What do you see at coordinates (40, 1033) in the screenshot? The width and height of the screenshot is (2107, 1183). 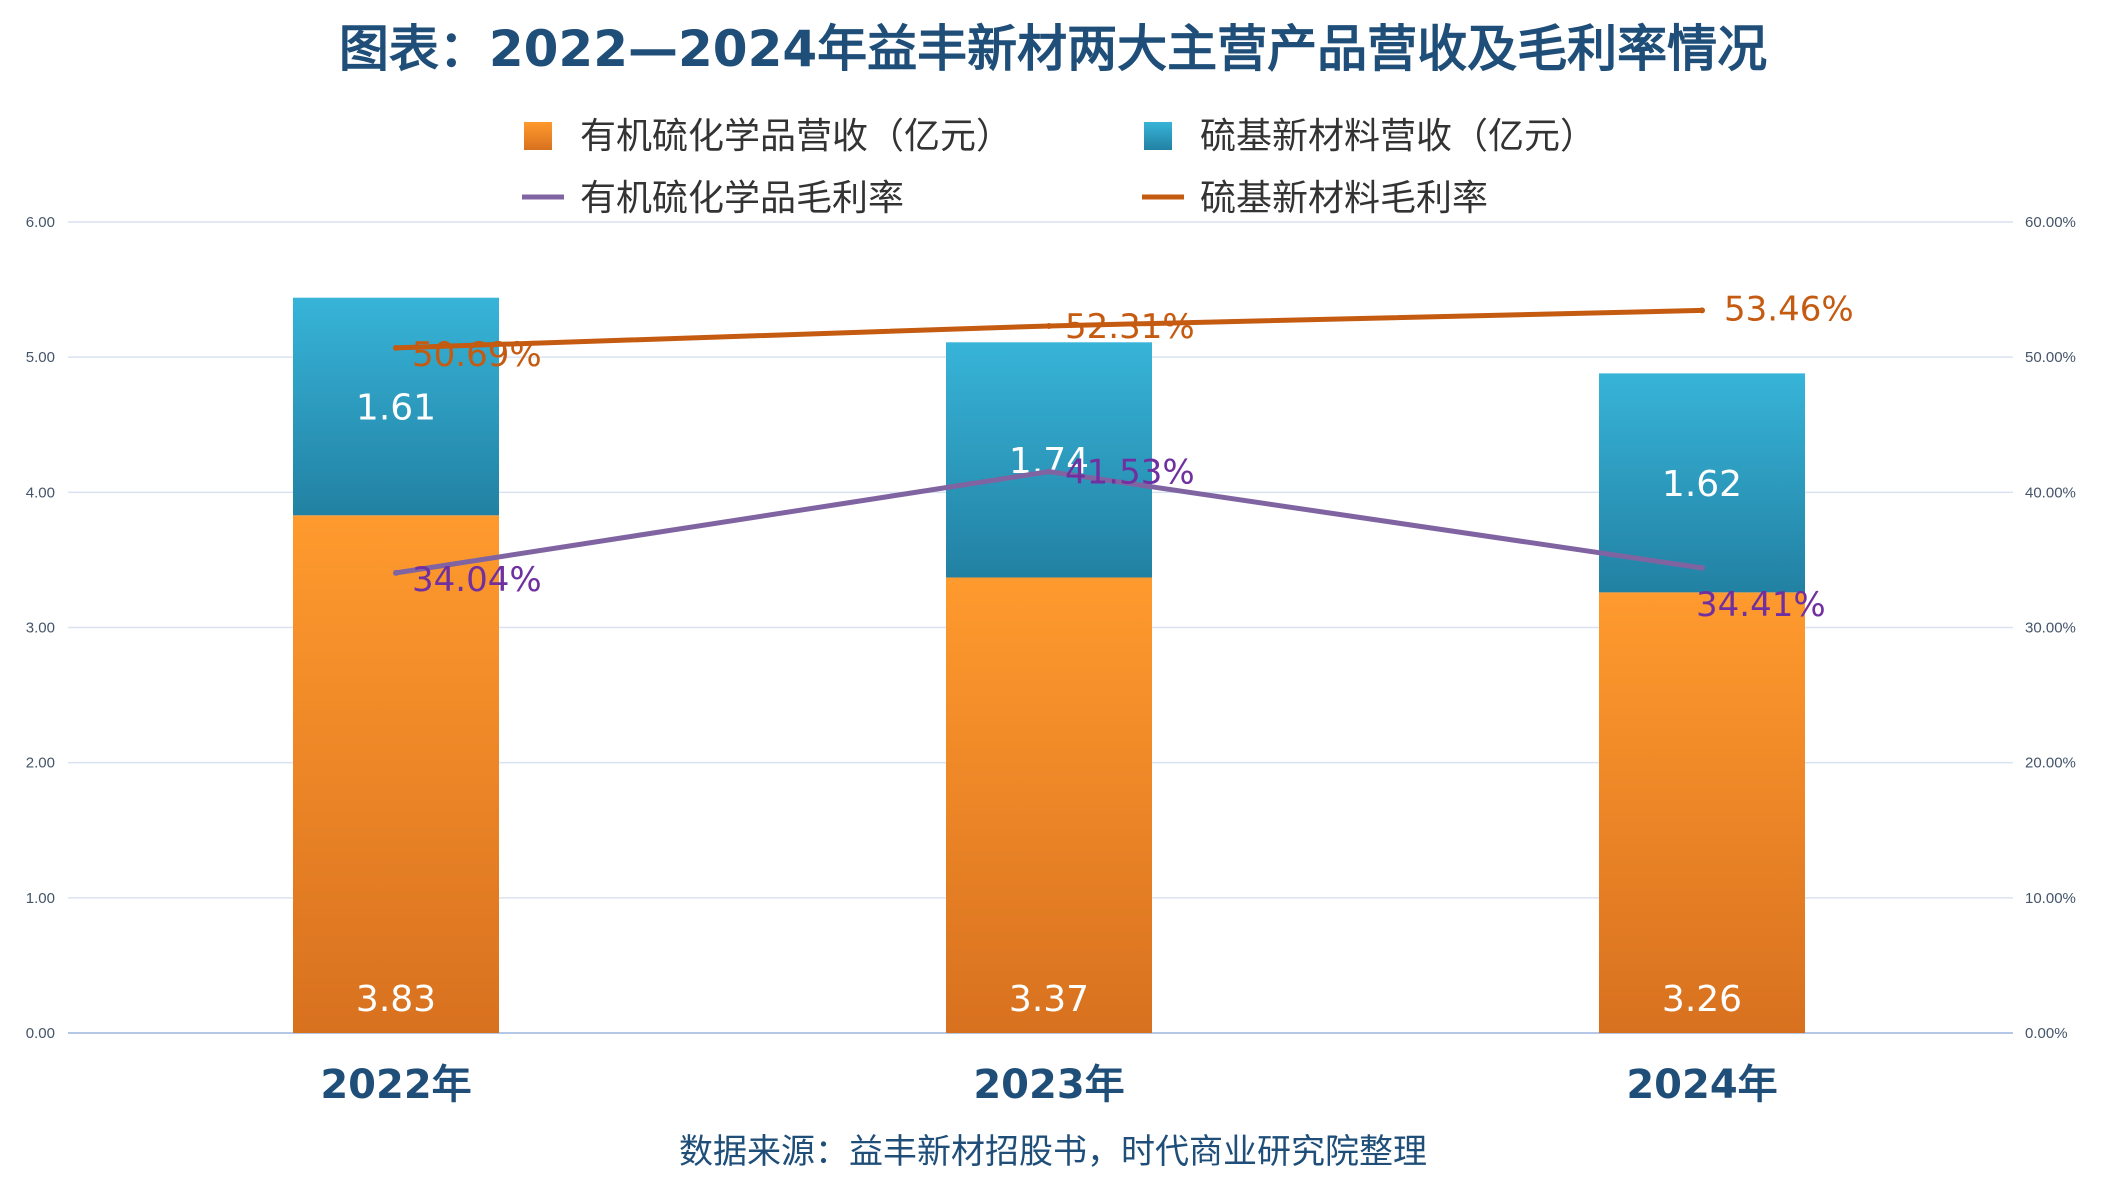 I see `y-left-tick-label: 0.00` at bounding box center [40, 1033].